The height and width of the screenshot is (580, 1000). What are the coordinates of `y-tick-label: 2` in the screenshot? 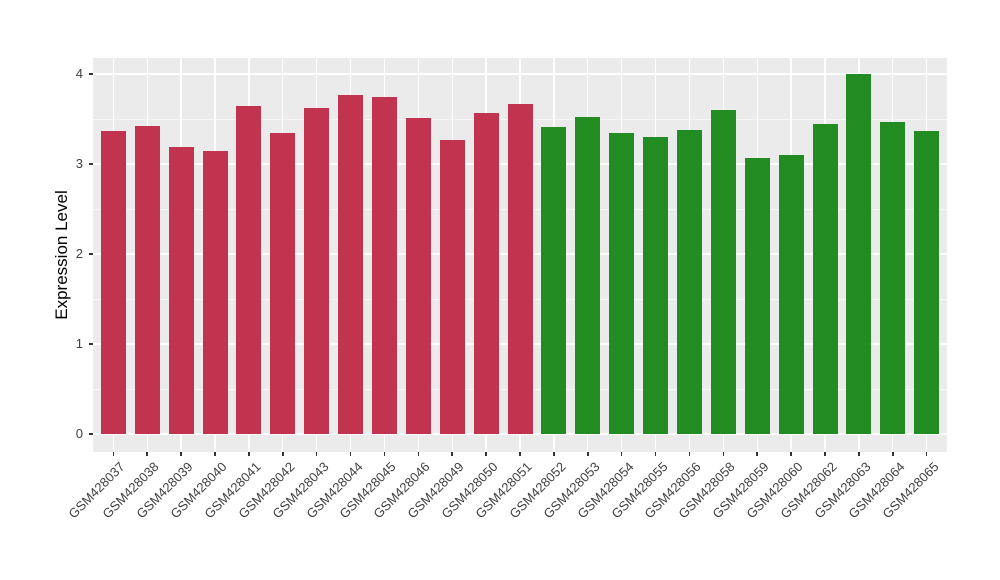 It's located at (79, 253).